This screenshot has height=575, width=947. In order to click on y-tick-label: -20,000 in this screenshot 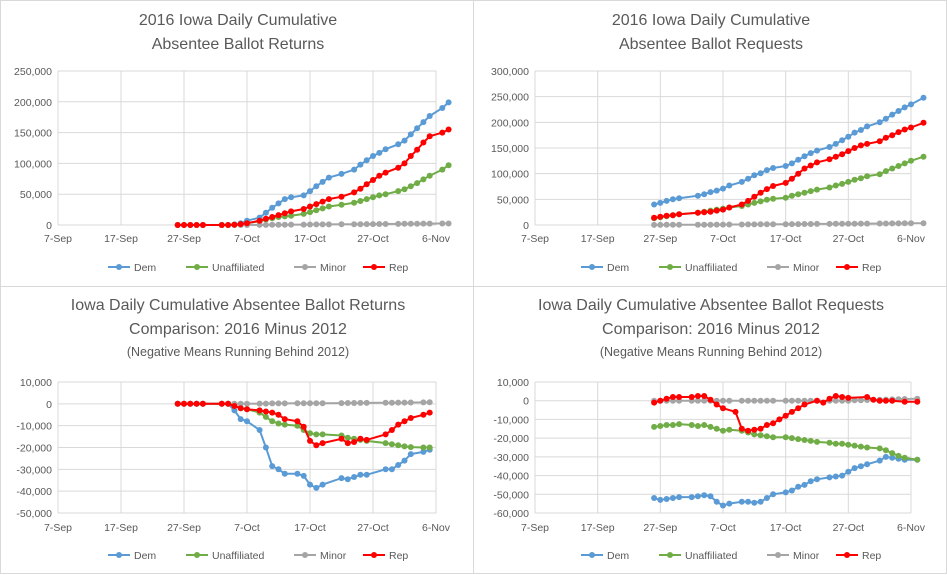, I will do `click(34, 449)`.